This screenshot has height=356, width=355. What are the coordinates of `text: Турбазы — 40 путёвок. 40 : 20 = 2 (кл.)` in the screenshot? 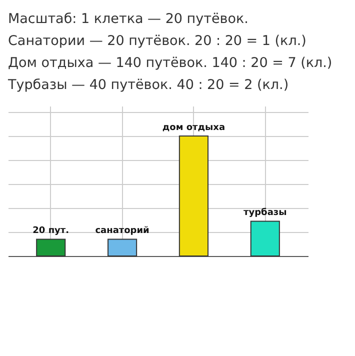 It's located at (148, 85).